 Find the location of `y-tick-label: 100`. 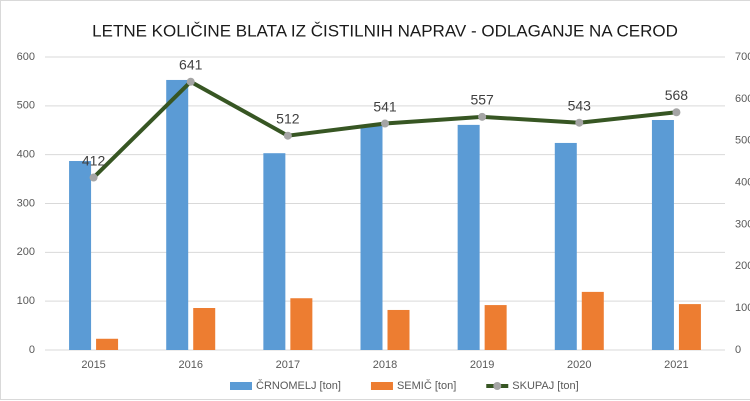

y-tick-label: 100 is located at coordinates (26, 301).